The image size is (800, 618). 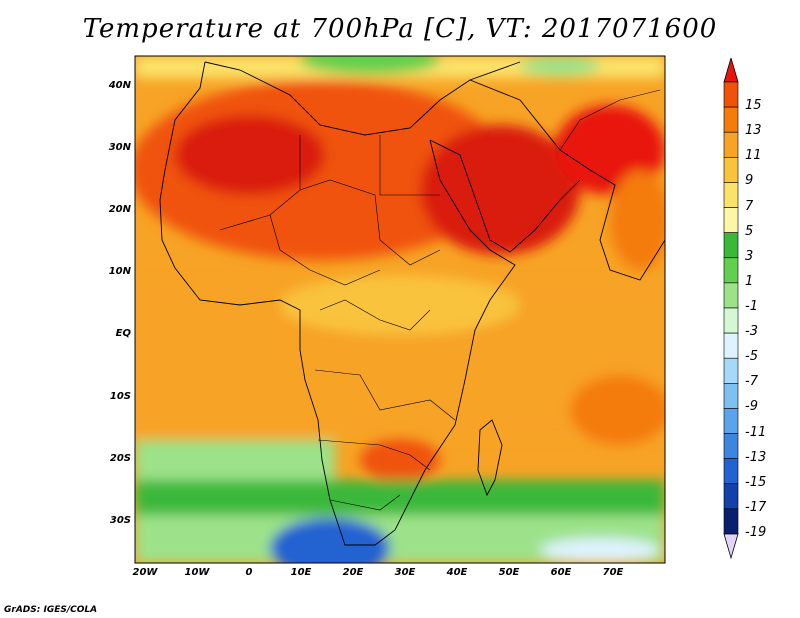 What do you see at coordinates (119, 209) in the screenshot?
I see `lat-label-20n: 20N` at bounding box center [119, 209].